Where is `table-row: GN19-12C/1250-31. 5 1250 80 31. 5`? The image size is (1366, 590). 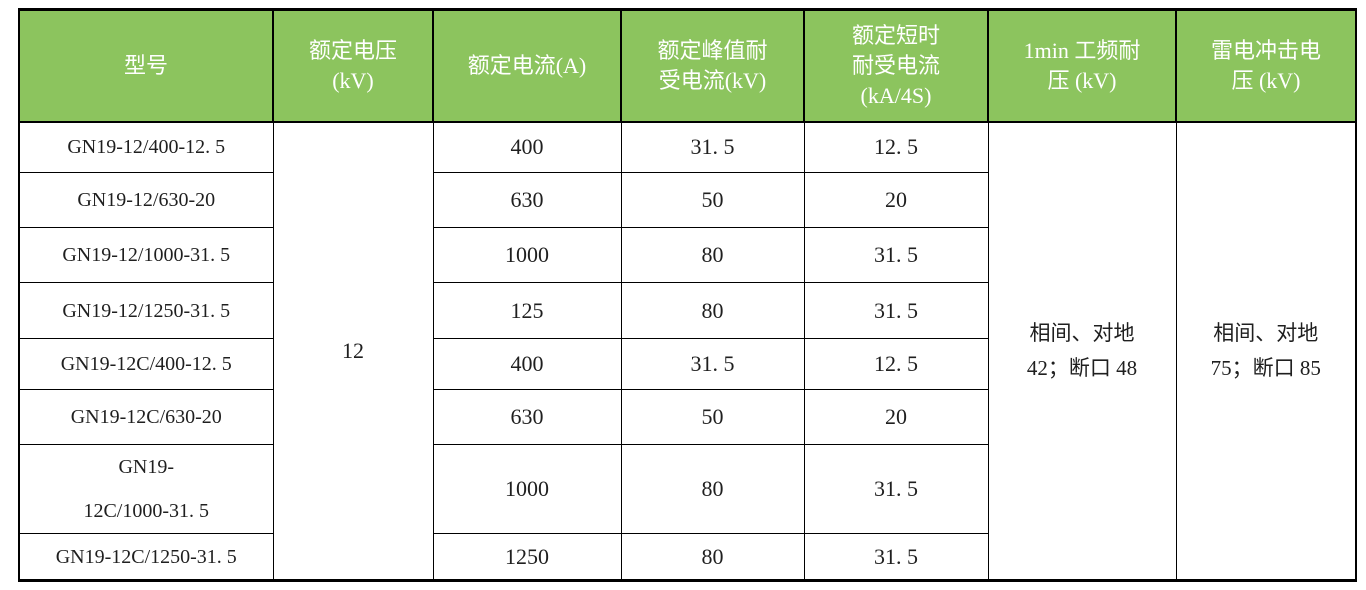
table-row: GN19-12C/1250-31. 5 1250 80 31. 5 is located at coordinates (687, 557).